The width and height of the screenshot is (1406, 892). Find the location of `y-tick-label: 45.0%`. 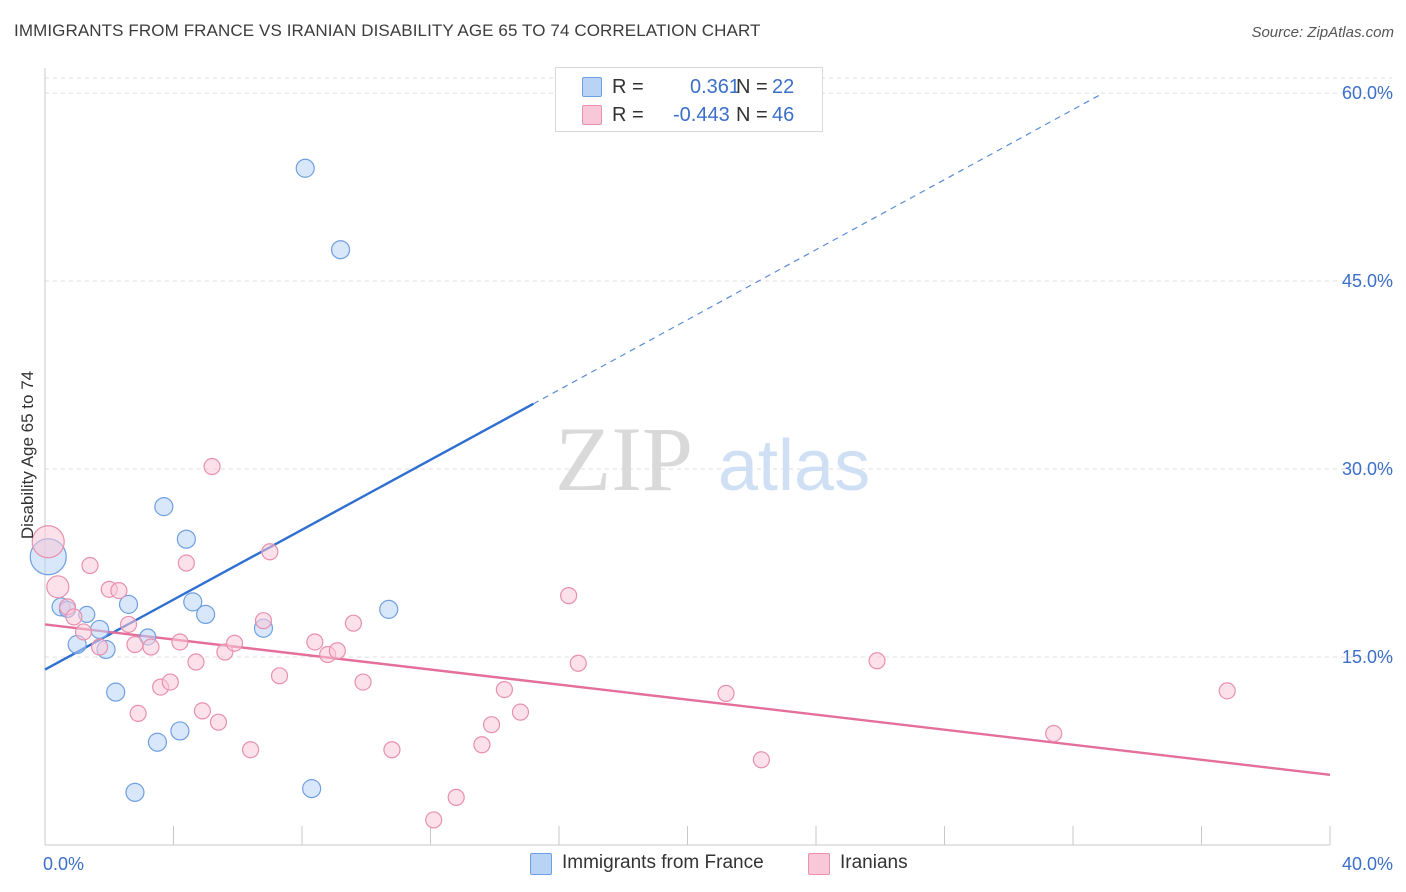

y-tick-label: 45.0% is located at coordinates (1367, 281).